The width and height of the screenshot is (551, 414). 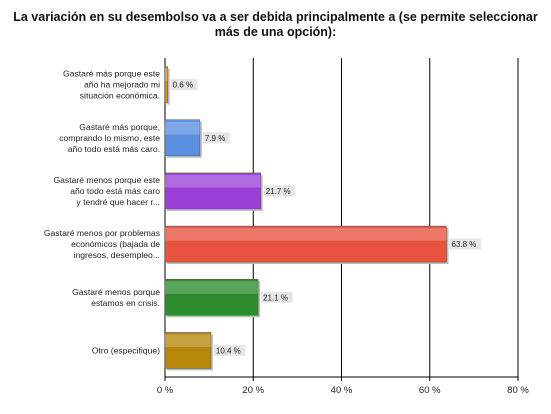 What do you see at coordinates (111, 74) in the screenshot?
I see `category-label: Gastaré más porque este` at bounding box center [111, 74].